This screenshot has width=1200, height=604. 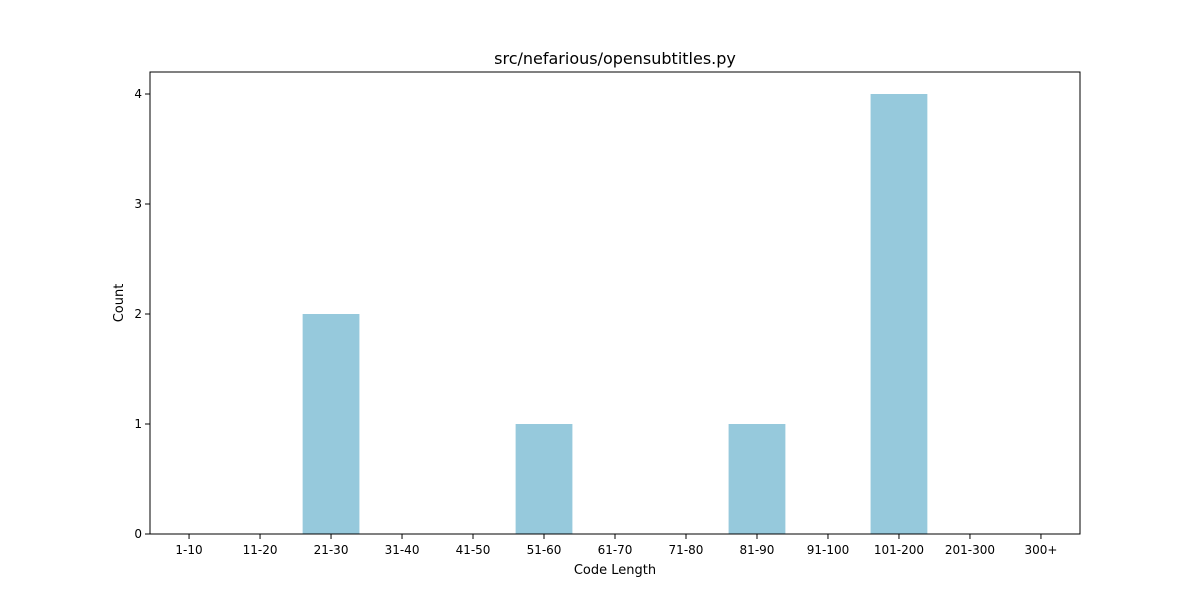 What do you see at coordinates (138, 534) in the screenshot?
I see `y-tick-label: 0` at bounding box center [138, 534].